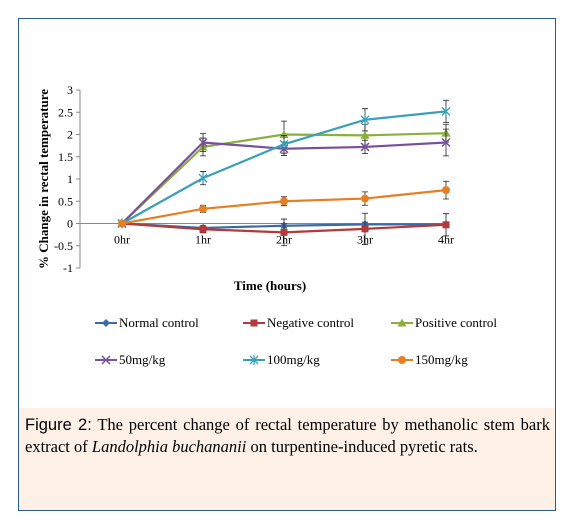  Describe the element at coordinates (169, 446) in the screenshot. I see `caption-species: Landolphia buchananii` at that location.